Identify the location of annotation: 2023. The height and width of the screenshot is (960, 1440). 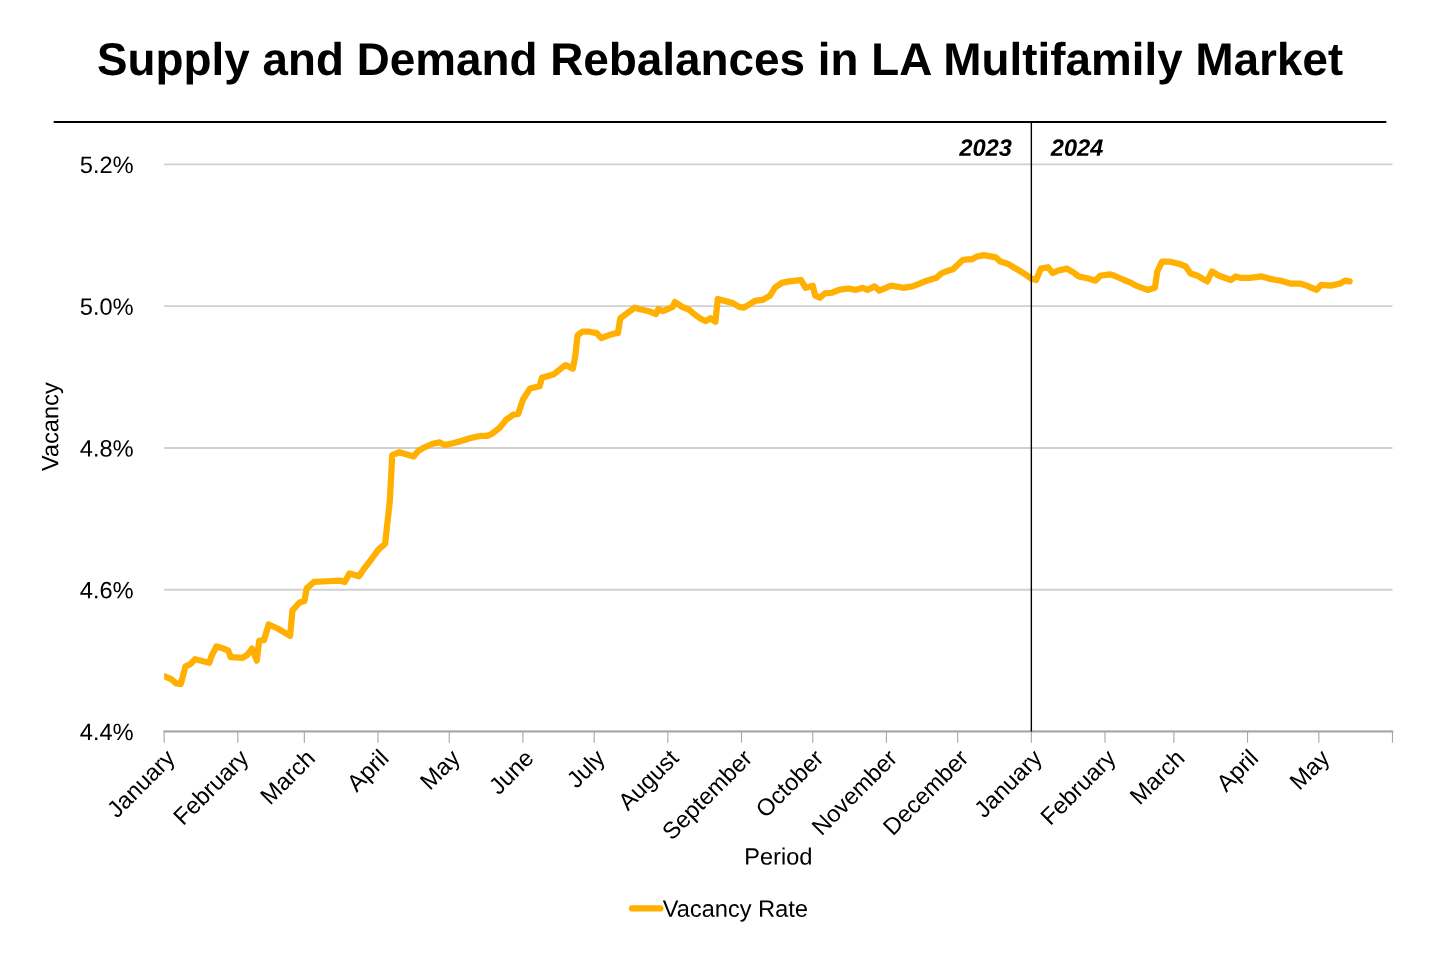
(985, 148).